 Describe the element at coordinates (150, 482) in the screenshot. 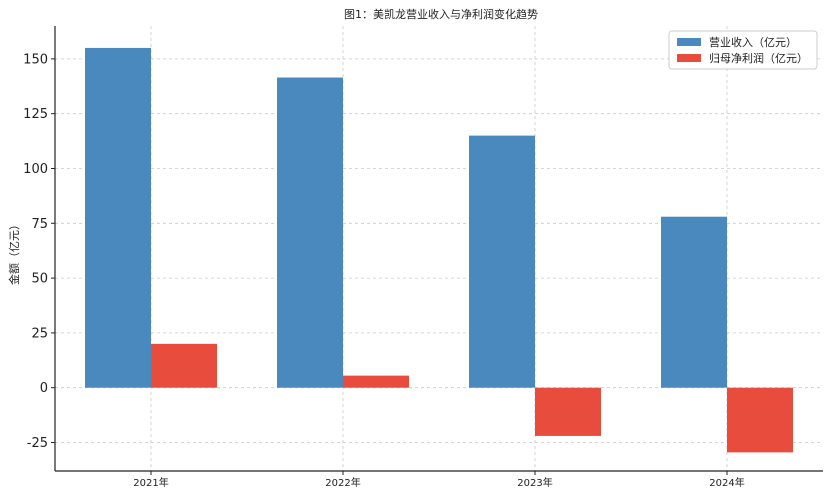

I see `x-tick-label: 2021年` at that location.